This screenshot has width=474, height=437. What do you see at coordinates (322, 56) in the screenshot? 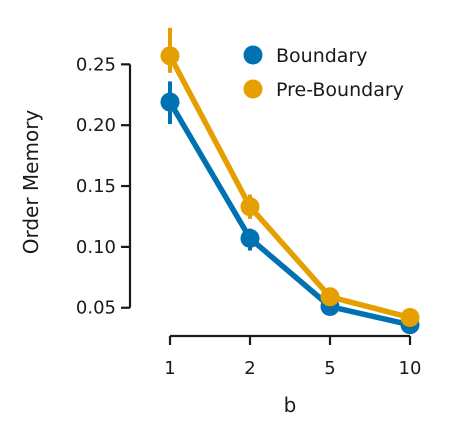
I see `legend-label: Boundary` at bounding box center [322, 56].